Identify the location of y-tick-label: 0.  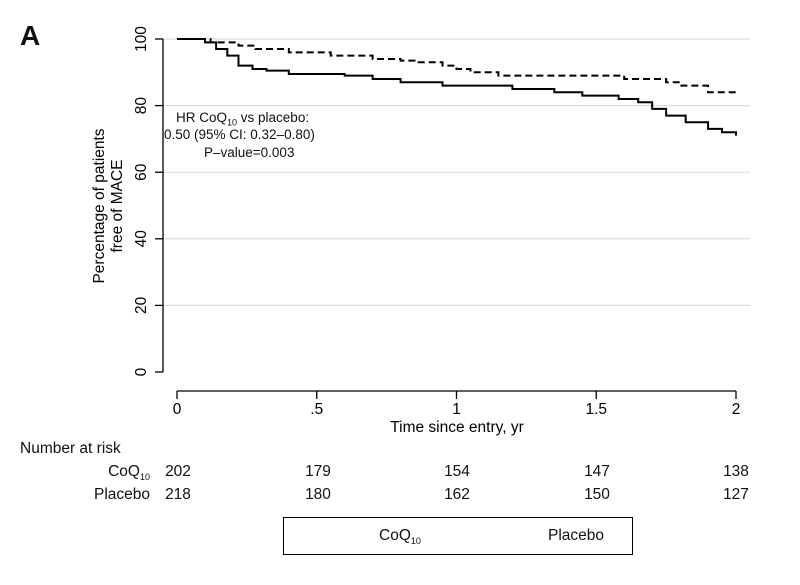
(141, 371).